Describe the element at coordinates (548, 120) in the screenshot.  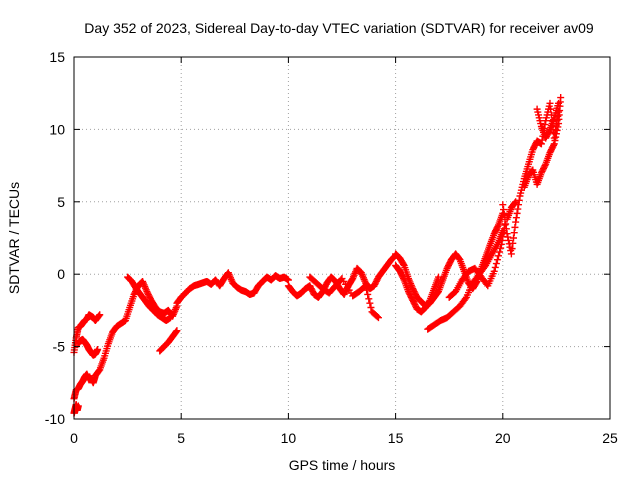
I see `series-track-p` at that location.